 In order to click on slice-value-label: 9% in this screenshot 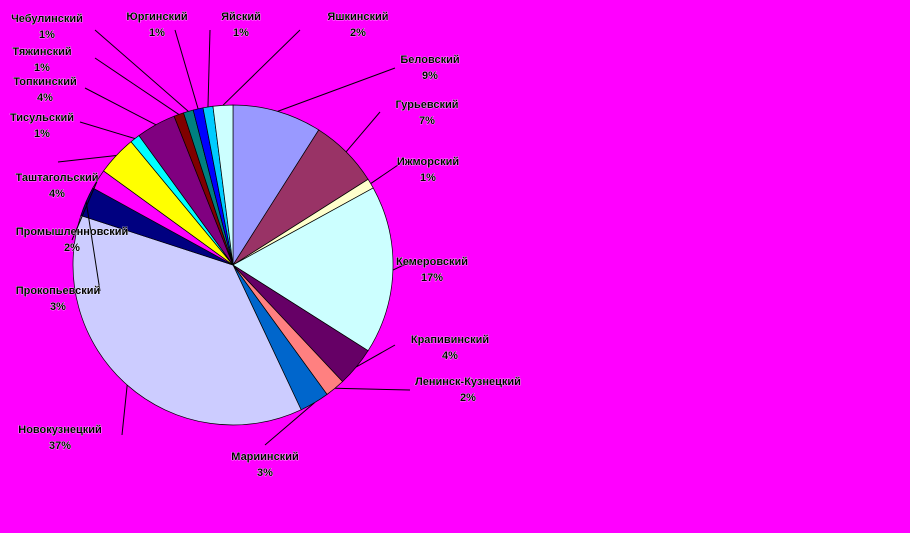, I will do `click(430, 76)`.